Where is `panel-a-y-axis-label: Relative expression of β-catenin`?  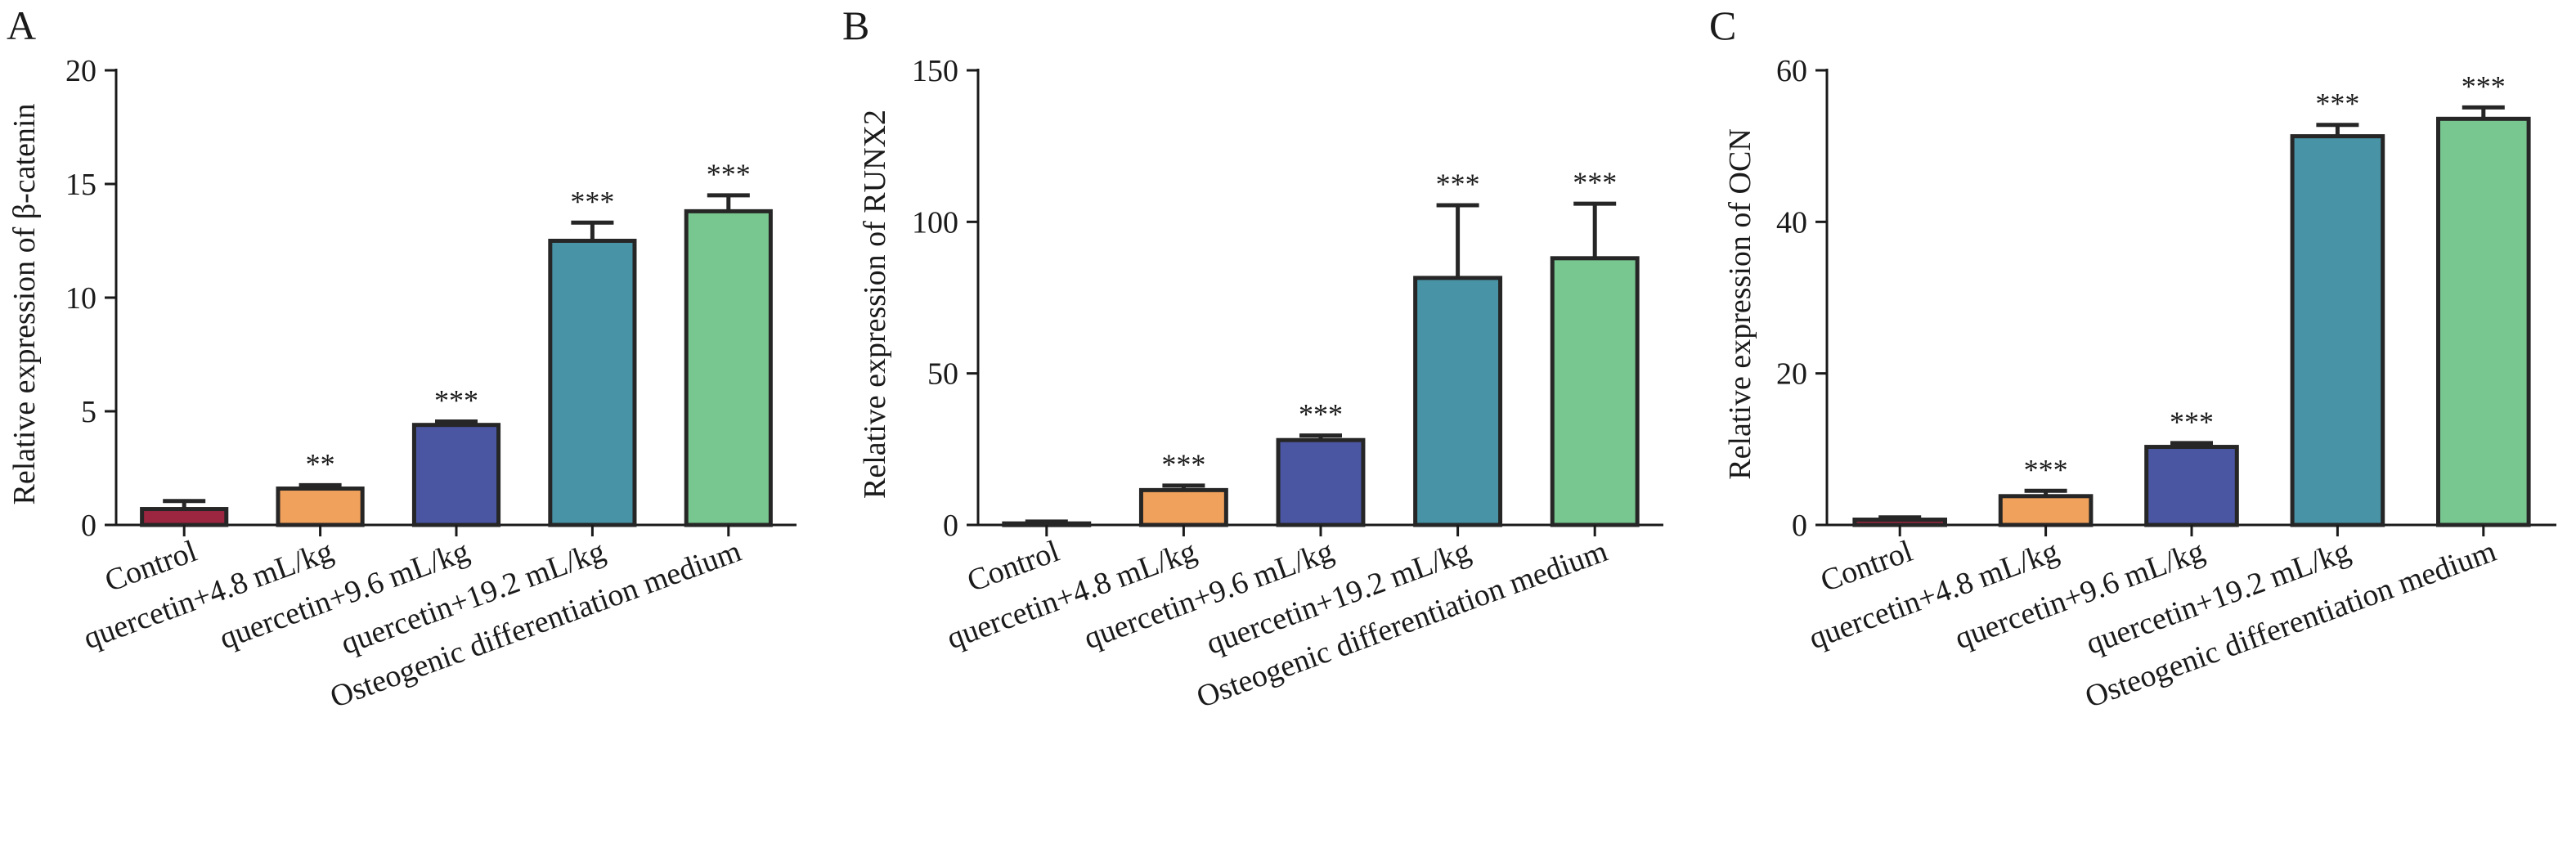
panel-a-y-axis-label: Relative expression of β-catenin is located at coordinates (24, 304).